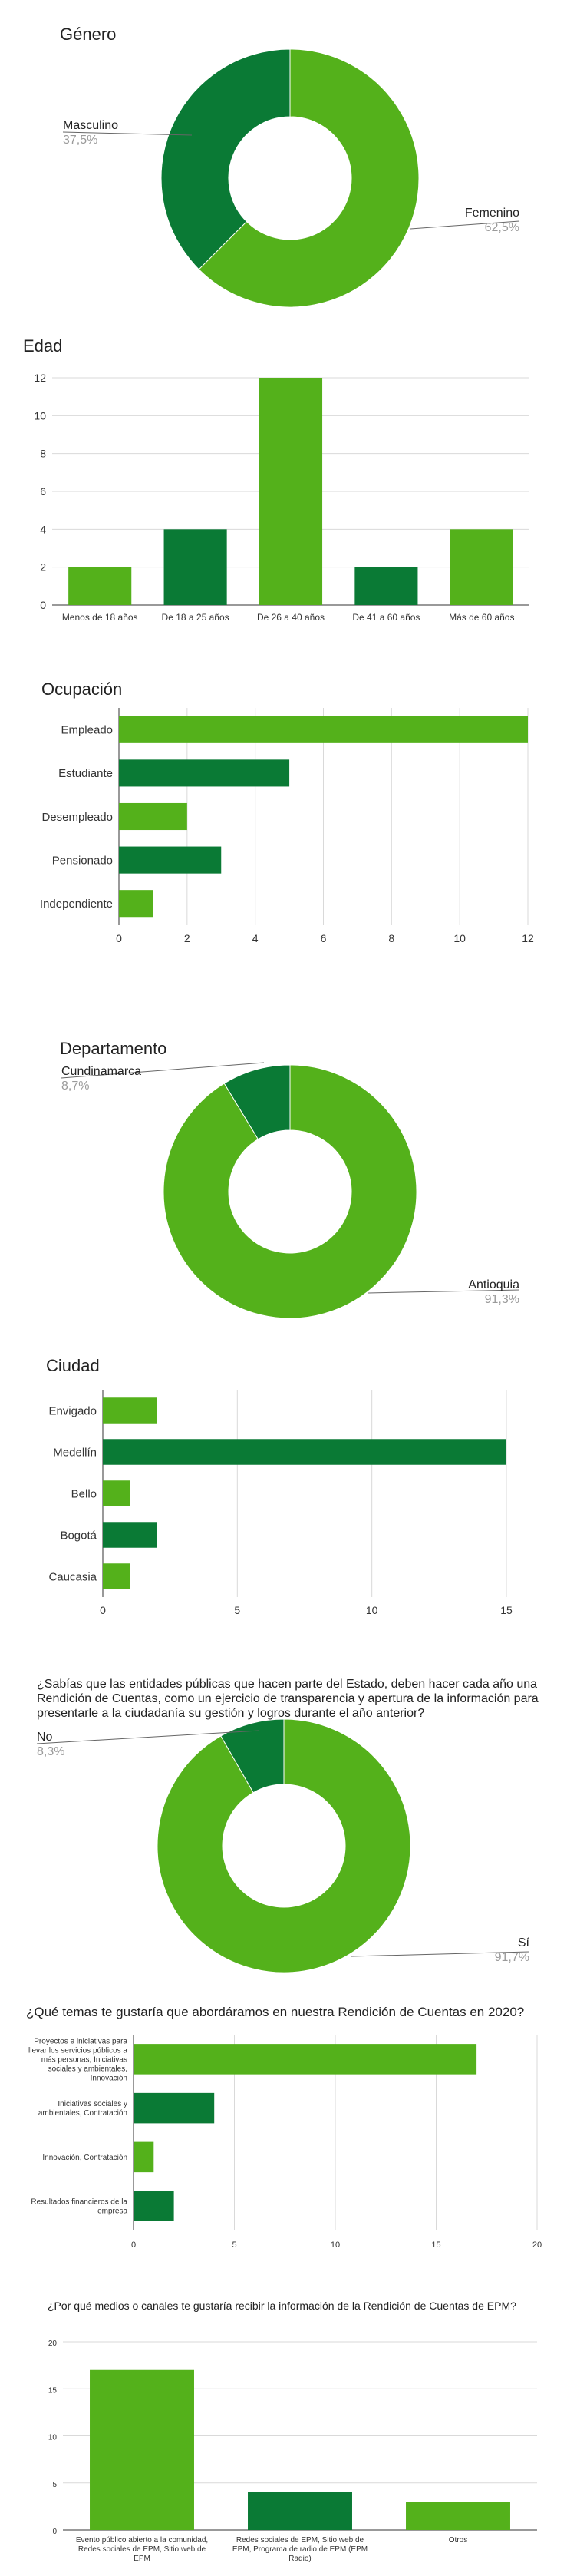  Describe the element at coordinates (324, 938) in the screenshot. I see `x-tick-label: 6` at that location.